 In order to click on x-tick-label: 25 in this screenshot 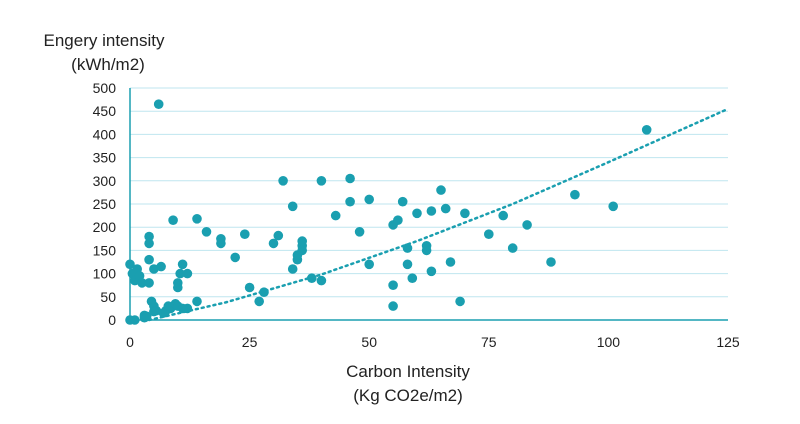, I will do `click(250, 342)`.